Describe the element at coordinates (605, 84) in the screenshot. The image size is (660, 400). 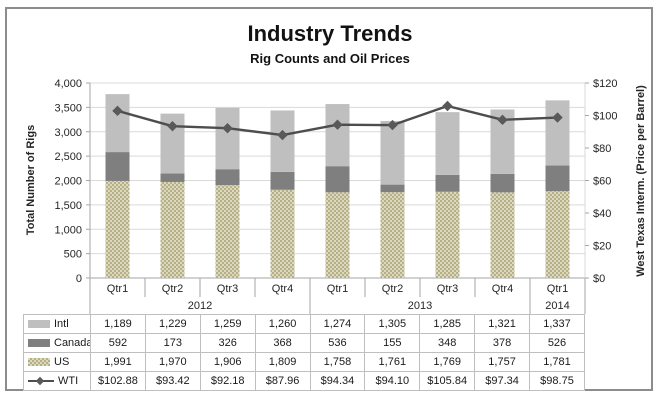
I see `right-tick-label: $120` at that location.